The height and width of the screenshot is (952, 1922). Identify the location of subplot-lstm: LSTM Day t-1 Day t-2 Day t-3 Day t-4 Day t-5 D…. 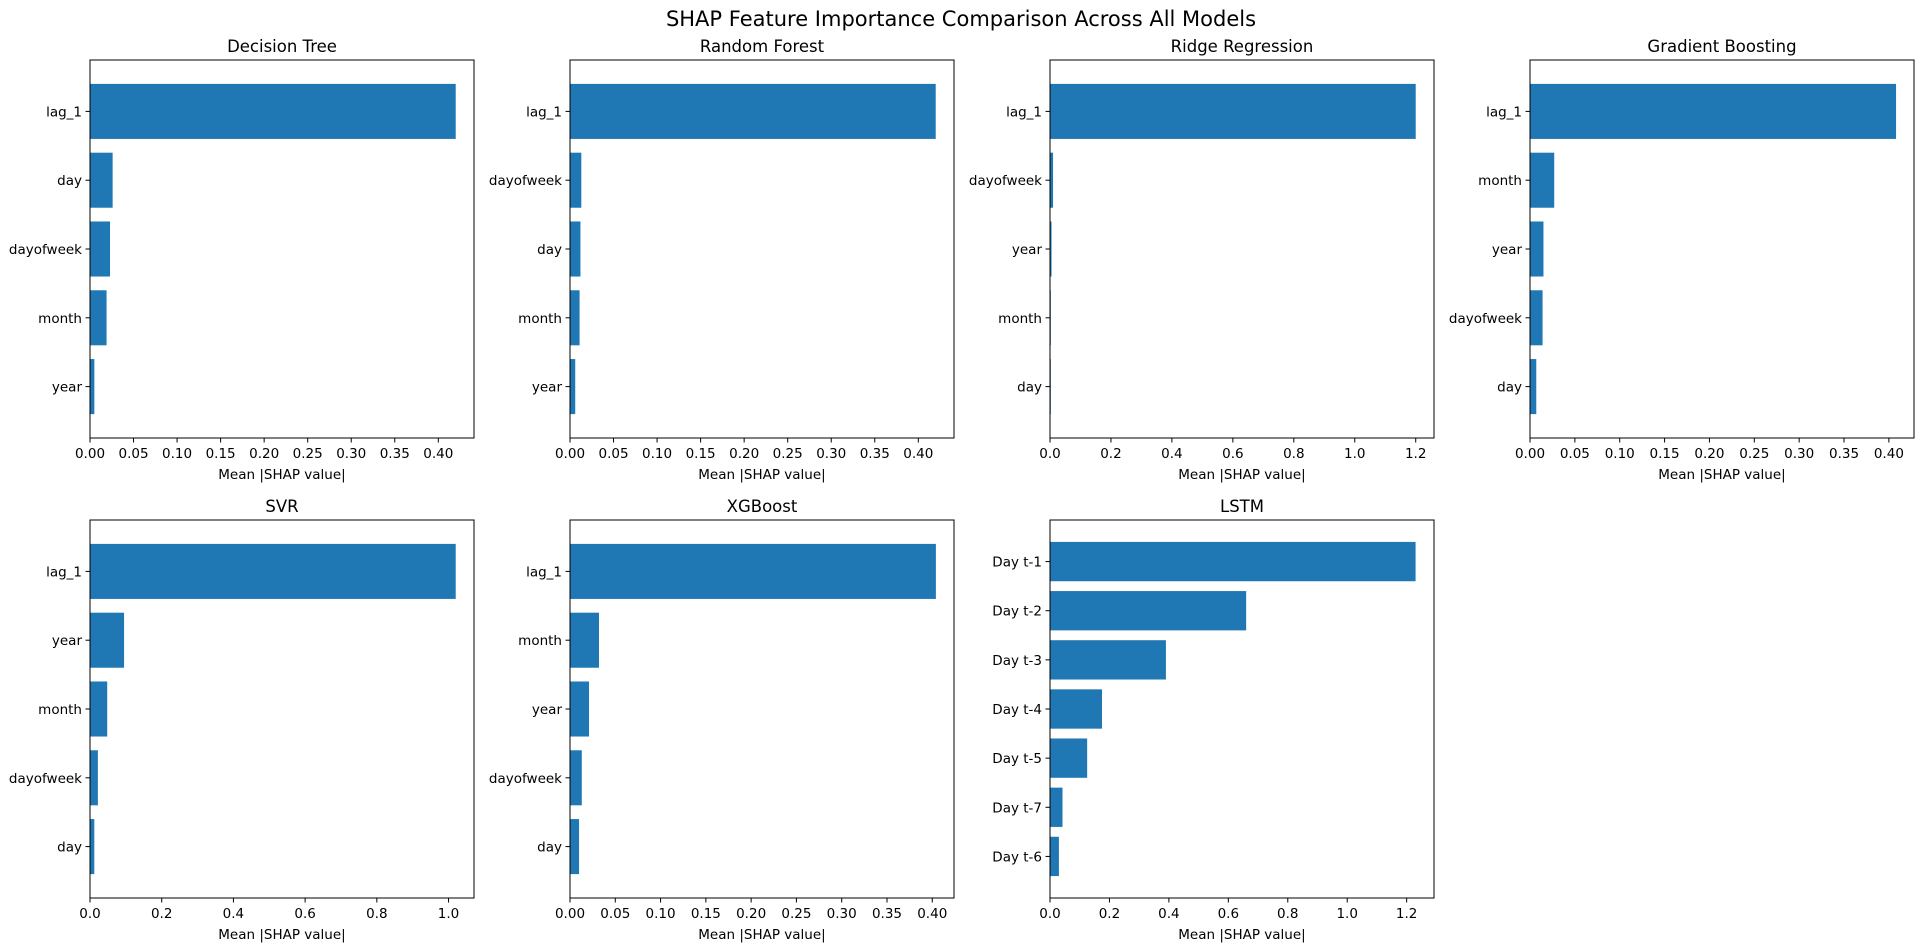
(1213, 720).